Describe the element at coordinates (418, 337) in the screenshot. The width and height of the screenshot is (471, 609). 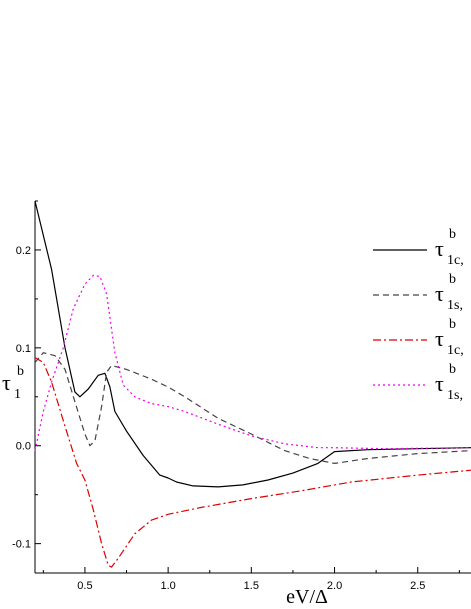
I see `legend-item-3: τb 1c,` at that location.